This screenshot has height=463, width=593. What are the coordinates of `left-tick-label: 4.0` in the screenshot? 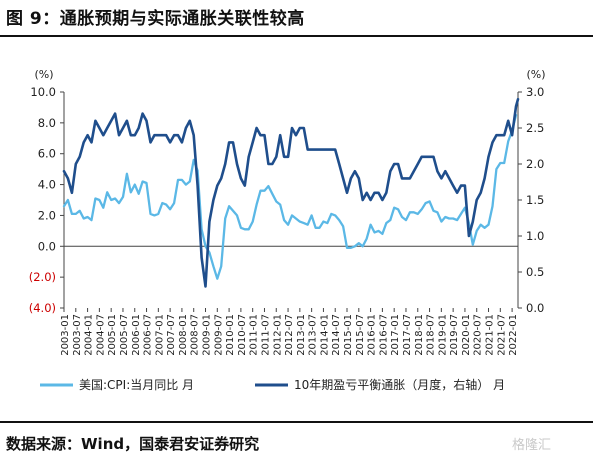 It's located at (47, 185).